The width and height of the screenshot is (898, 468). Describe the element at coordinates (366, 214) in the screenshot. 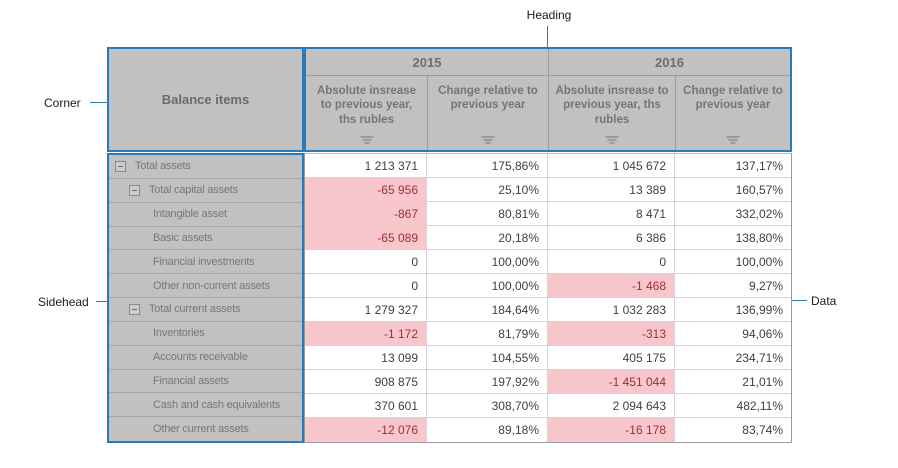

I see `data-cell: -867` at that location.